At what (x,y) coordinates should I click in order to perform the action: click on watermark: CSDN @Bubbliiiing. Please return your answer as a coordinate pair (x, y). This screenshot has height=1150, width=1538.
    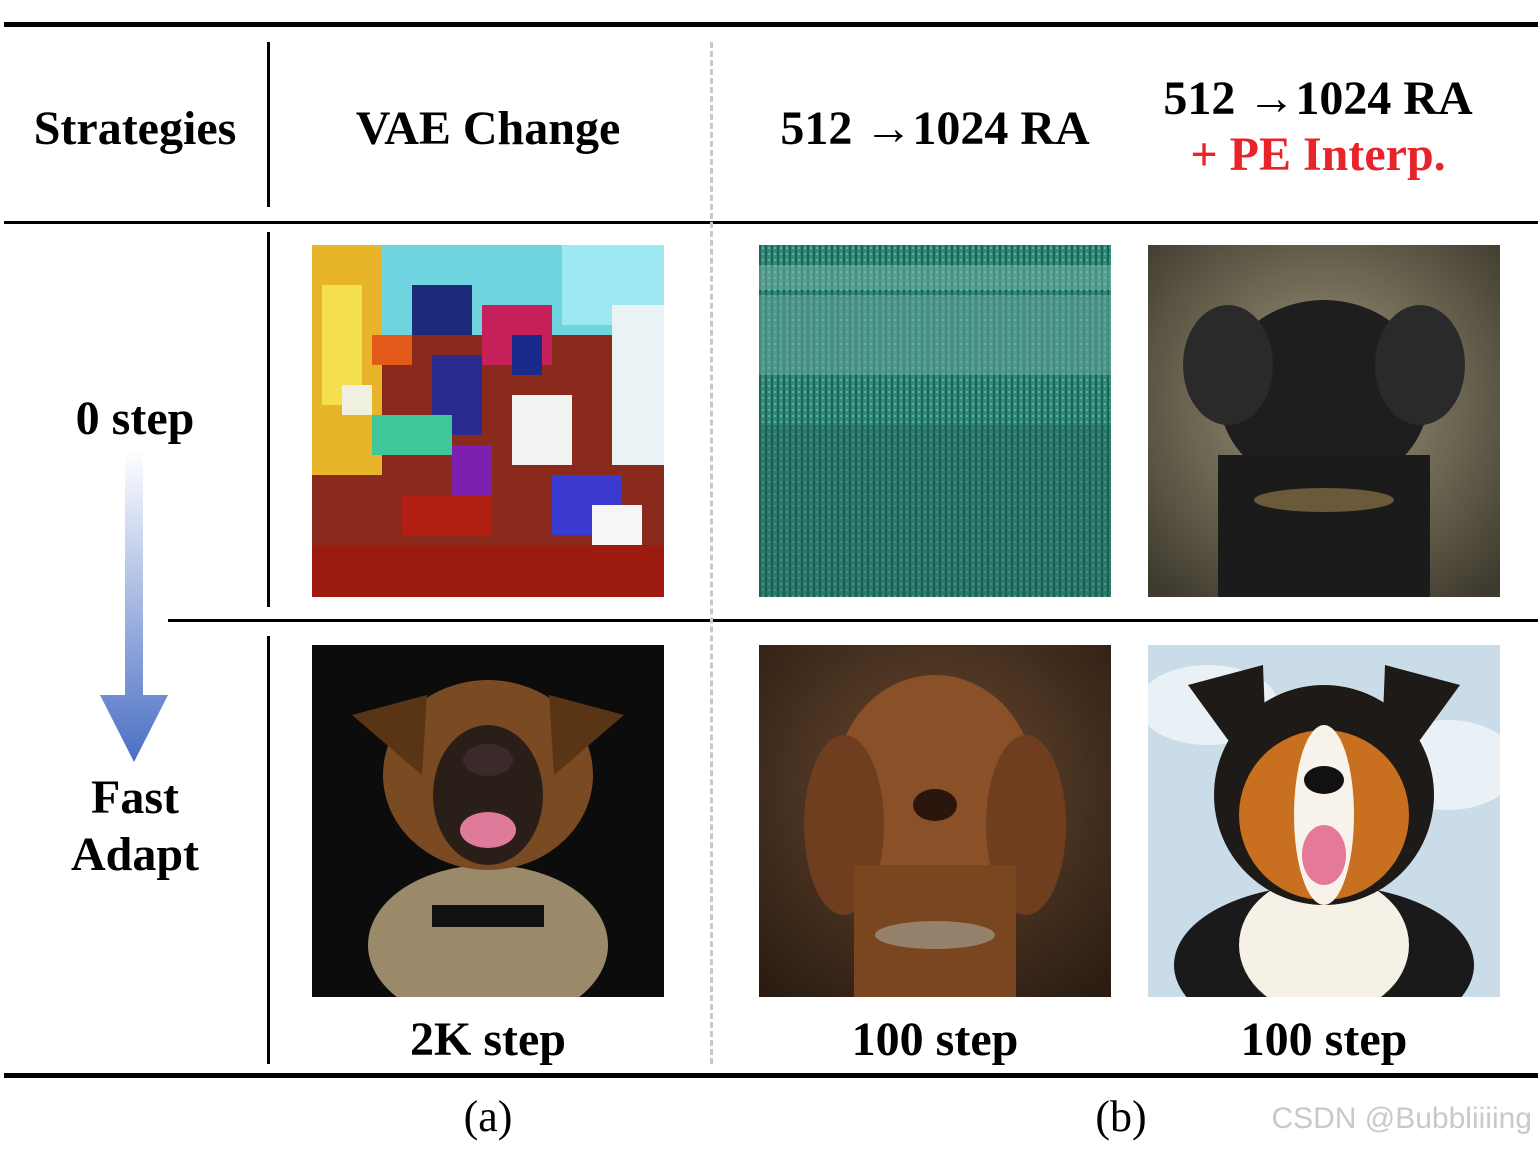
    Looking at the image, I should click on (1401, 1118).